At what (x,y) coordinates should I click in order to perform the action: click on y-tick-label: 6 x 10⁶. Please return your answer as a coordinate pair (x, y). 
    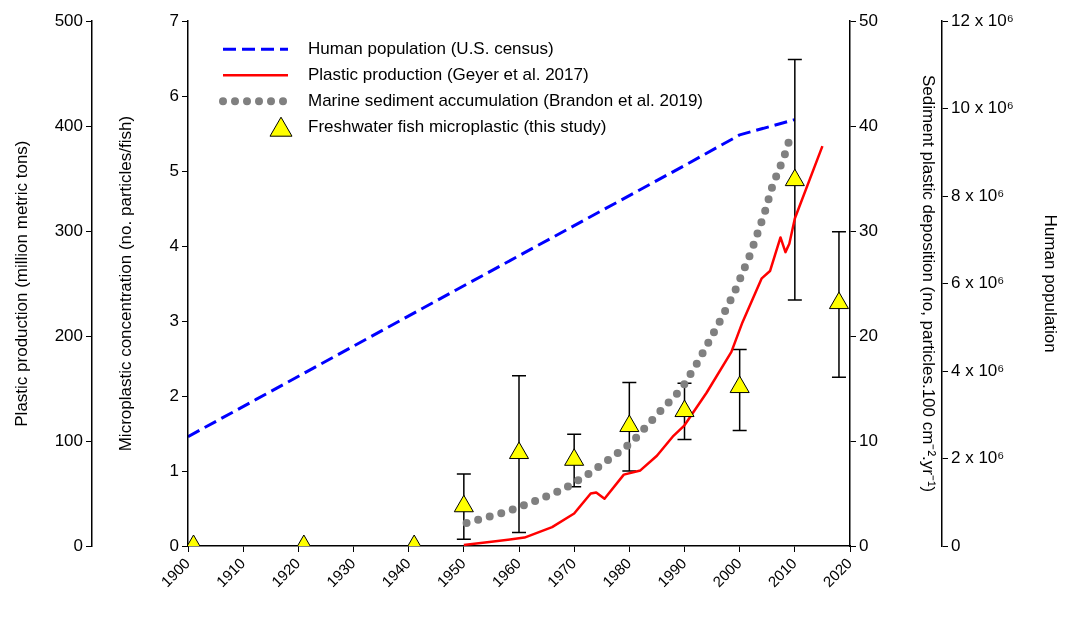
    Looking at the image, I should click on (978, 283).